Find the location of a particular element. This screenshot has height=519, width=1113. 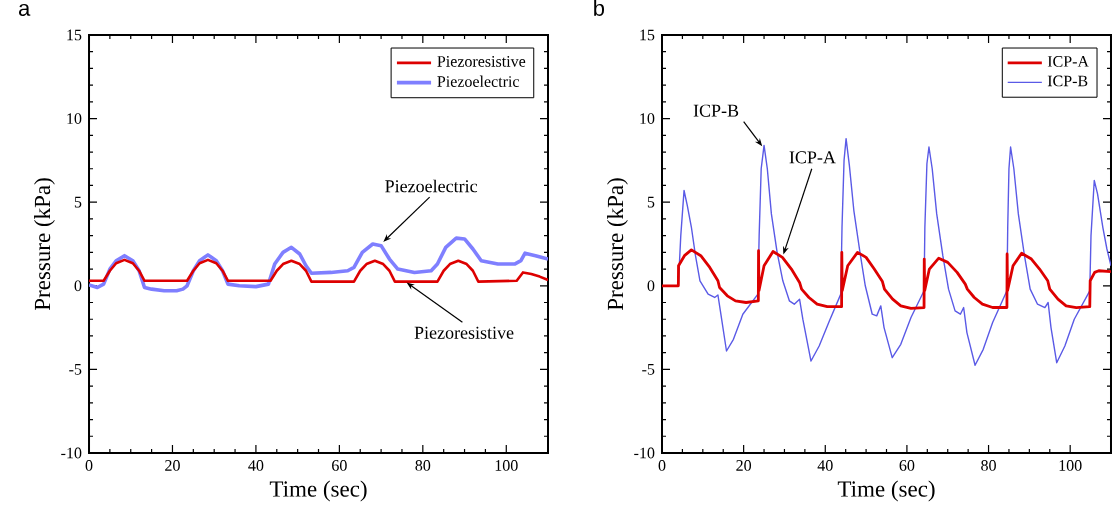

annotation: Piezoresistive is located at coordinates (464, 332).